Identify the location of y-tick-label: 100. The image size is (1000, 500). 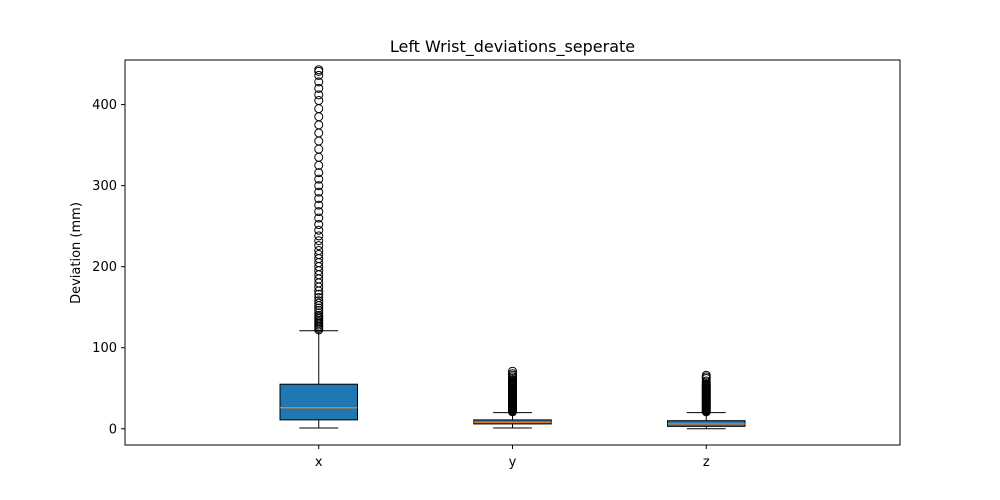
(104, 348).